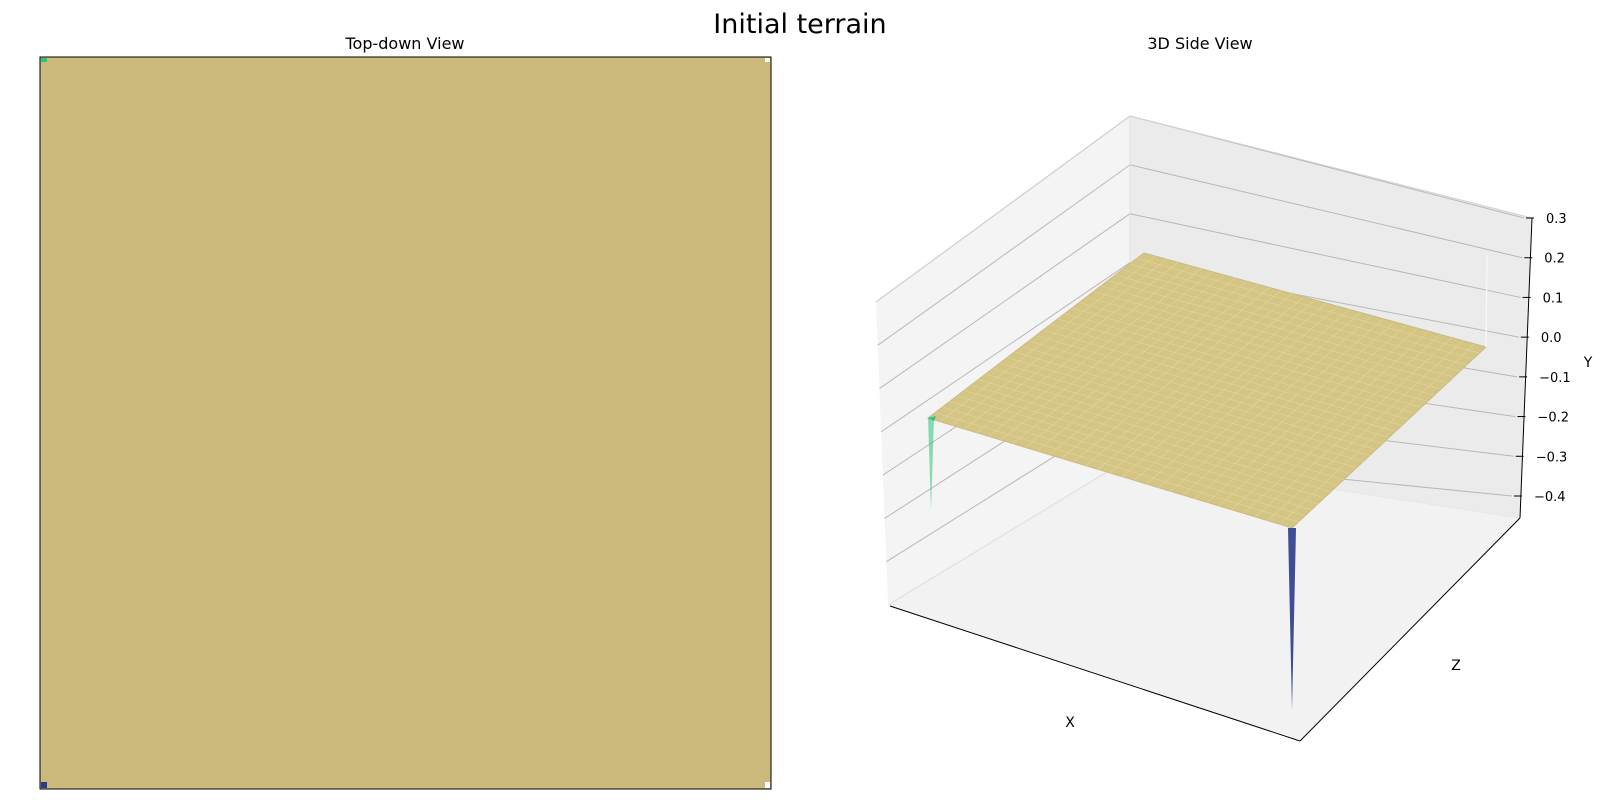  I want to click on x-axis-line, so click(1095, 673).